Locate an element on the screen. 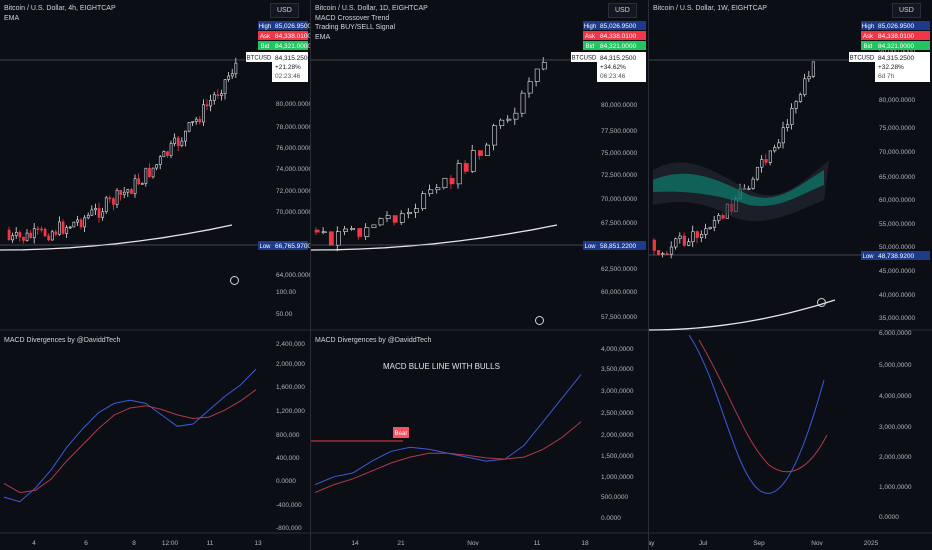  trend-band is located at coordinates (738, 188).